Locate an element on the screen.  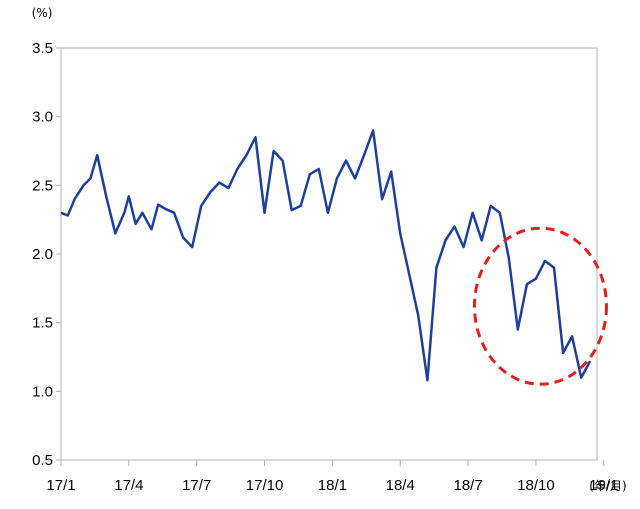
x-tick-label: 17/1 is located at coordinates (60, 485).